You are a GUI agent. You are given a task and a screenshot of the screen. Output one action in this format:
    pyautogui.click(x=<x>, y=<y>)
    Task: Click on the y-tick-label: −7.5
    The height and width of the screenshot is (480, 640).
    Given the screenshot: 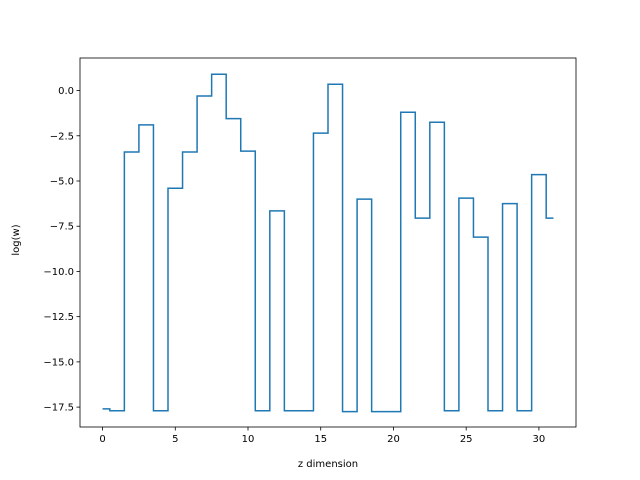 What is the action you would take?
    pyautogui.click(x=62, y=227)
    